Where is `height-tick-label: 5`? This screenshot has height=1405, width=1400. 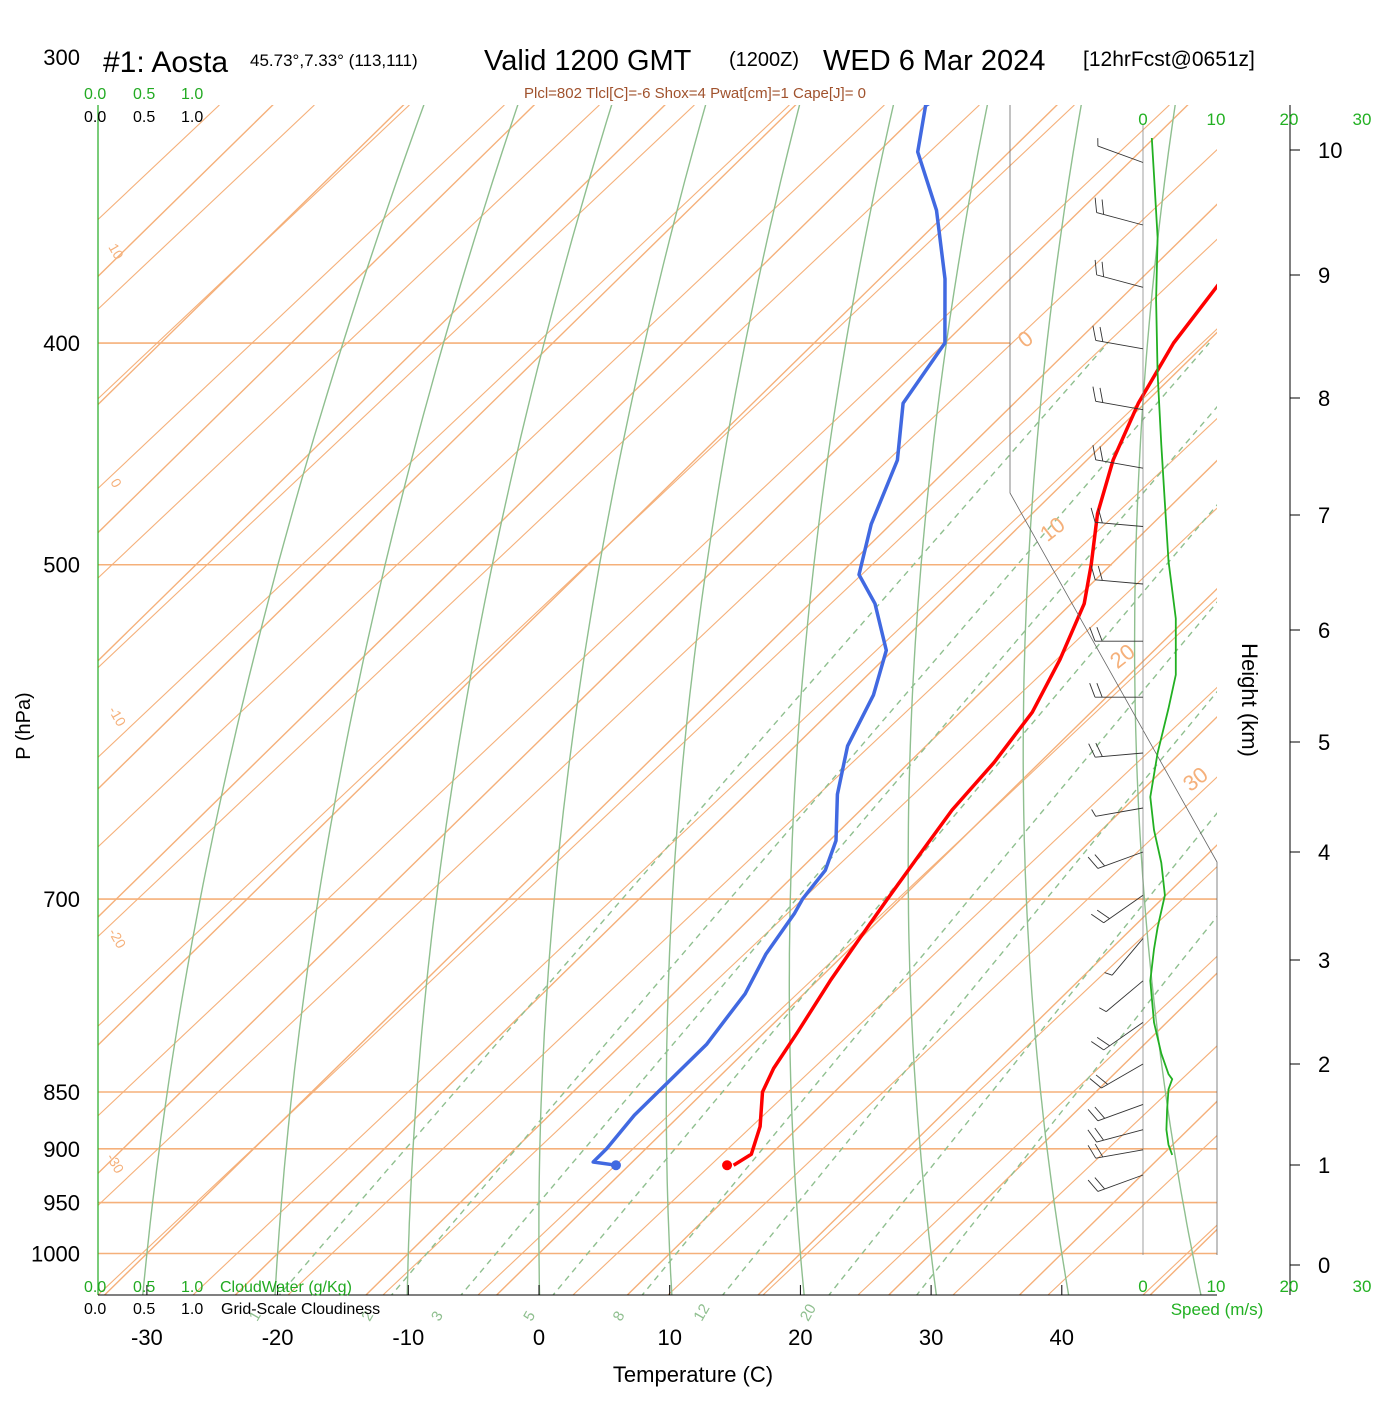 height-tick-label: 5 is located at coordinates (1324, 742).